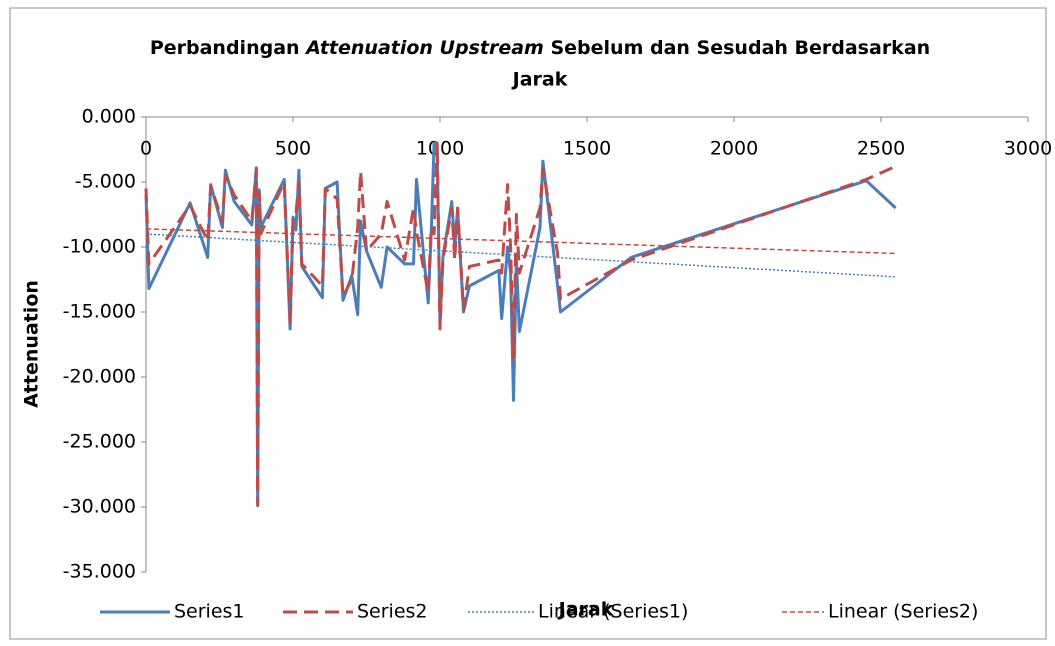 The width and height of the screenshot is (1055, 646). I want to click on title-part: Sebelum dan Sesudah Berdasarkan, so click(740, 48).